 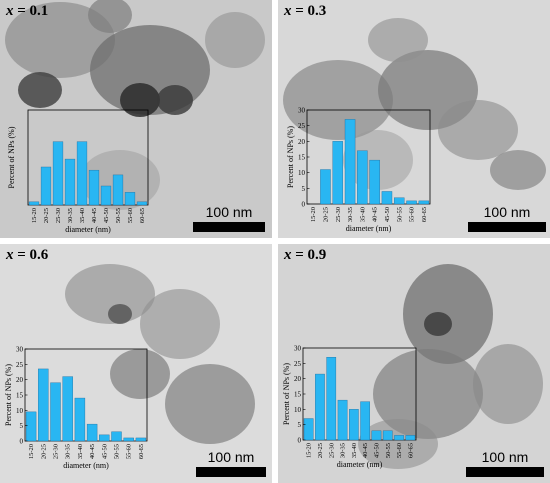 I want to click on y-tick-label: 20, so click(x=298, y=379).